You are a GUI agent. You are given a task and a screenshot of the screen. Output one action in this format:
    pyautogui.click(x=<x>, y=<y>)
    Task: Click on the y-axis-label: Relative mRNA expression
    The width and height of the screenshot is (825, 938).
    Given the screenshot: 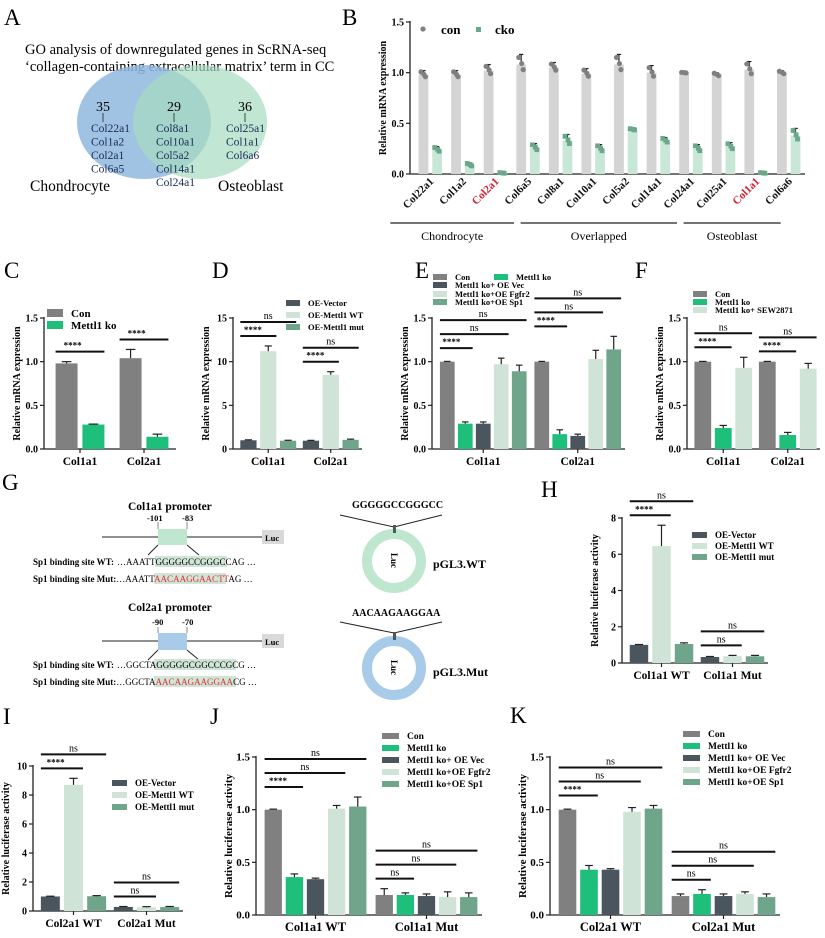 What is the action you would take?
    pyautogui.click(x=17, y=383)
    